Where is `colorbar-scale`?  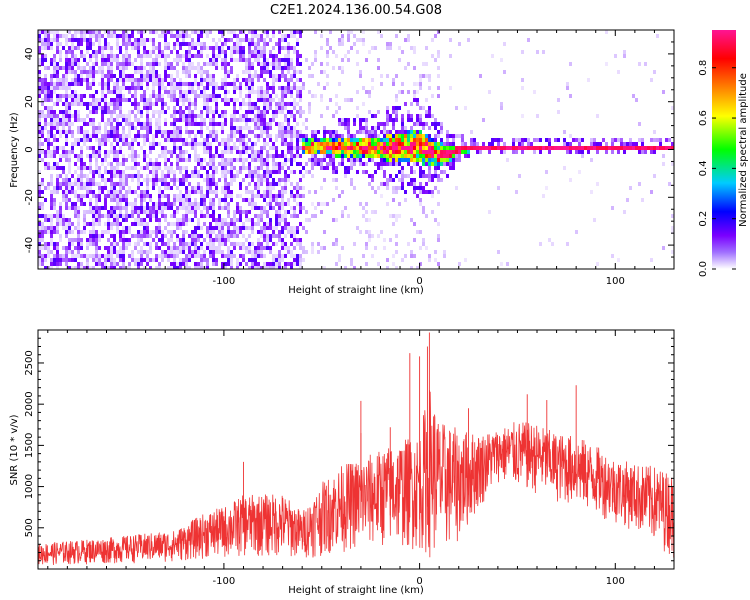 colorbar-scale is located at coordinates (724, 149).